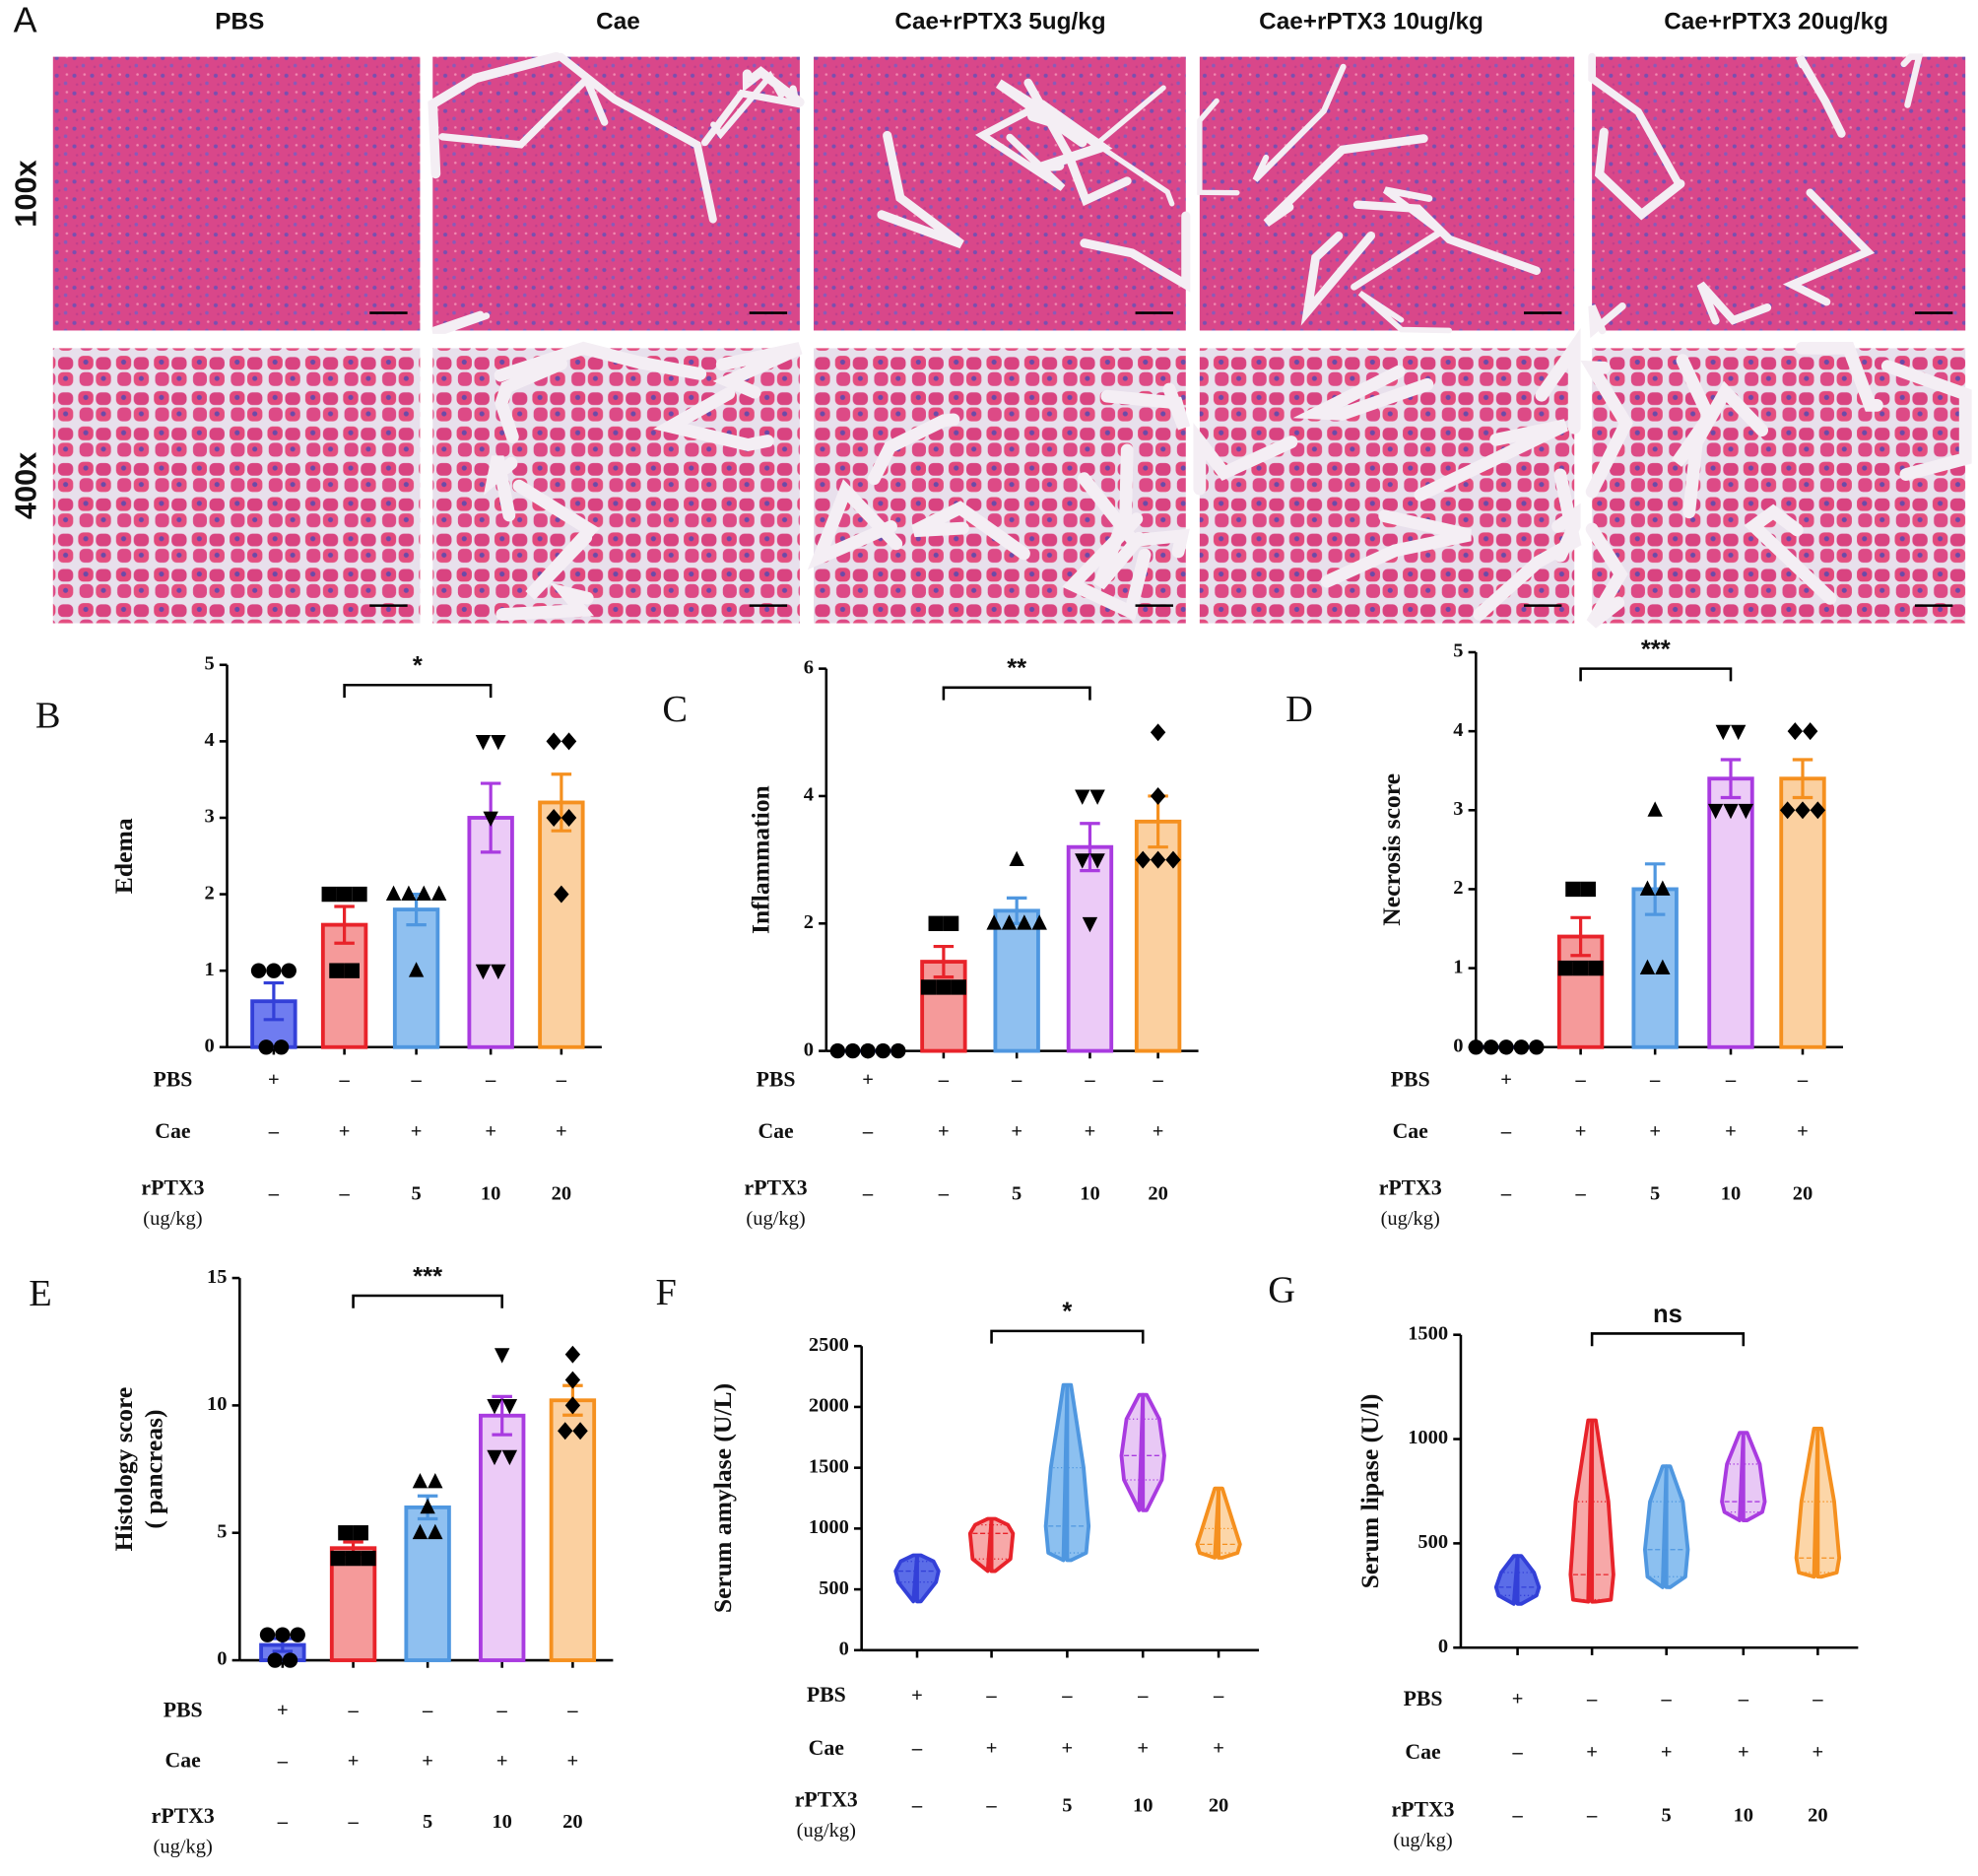 This screenshot has height=1876, width=1978. I want to click on y-tick-label: 3, so click(209, 817).